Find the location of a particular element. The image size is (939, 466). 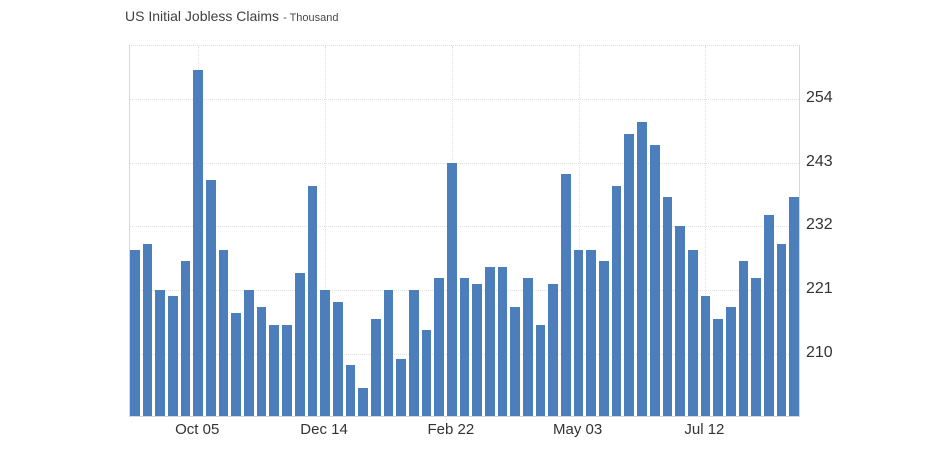

x-axis: Oct 05 Dec 14 Feb 22 May 03 Jul 12 is located at coordinates (463, 432).